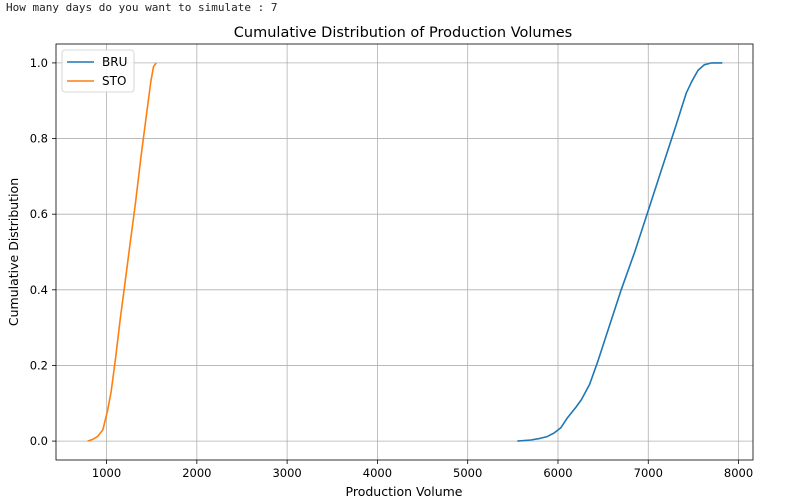 The image size is (788, 502). I want to click on y-tick-label: 0.8, so click(39, 139).